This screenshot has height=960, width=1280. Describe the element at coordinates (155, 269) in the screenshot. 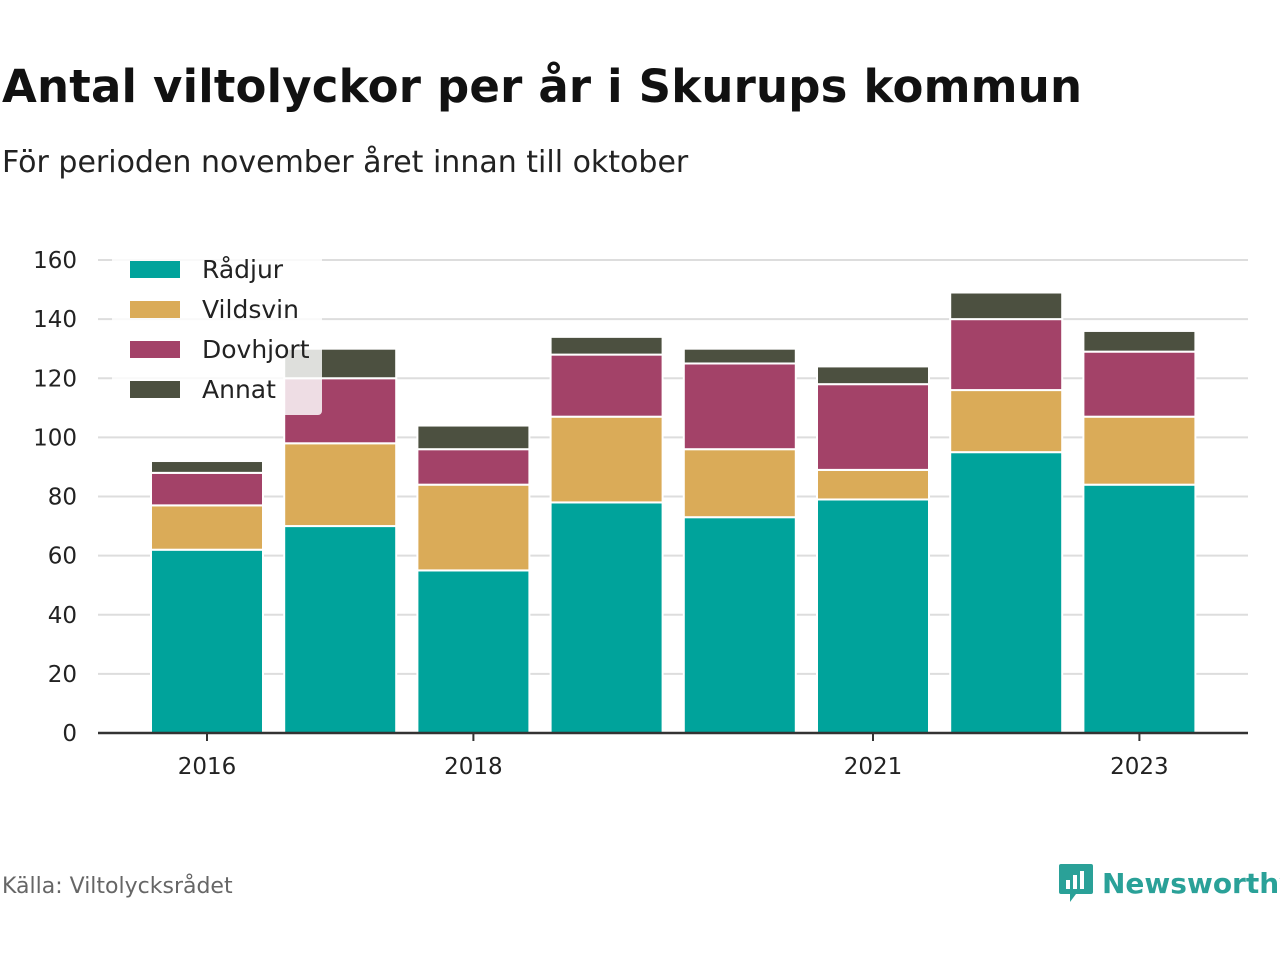

I see `legend-swatch-rådjur` at that location.